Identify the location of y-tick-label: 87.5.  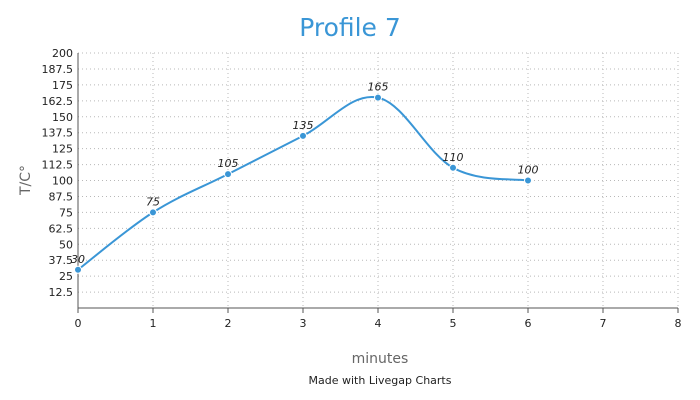
(61, 196).